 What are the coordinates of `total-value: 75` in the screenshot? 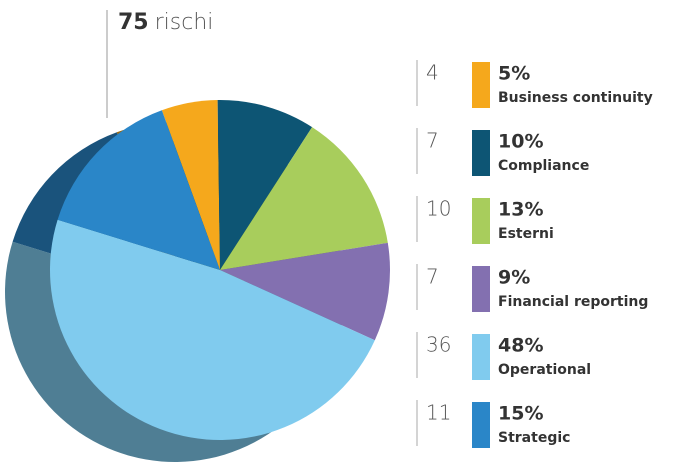 It's located at (133, 22).